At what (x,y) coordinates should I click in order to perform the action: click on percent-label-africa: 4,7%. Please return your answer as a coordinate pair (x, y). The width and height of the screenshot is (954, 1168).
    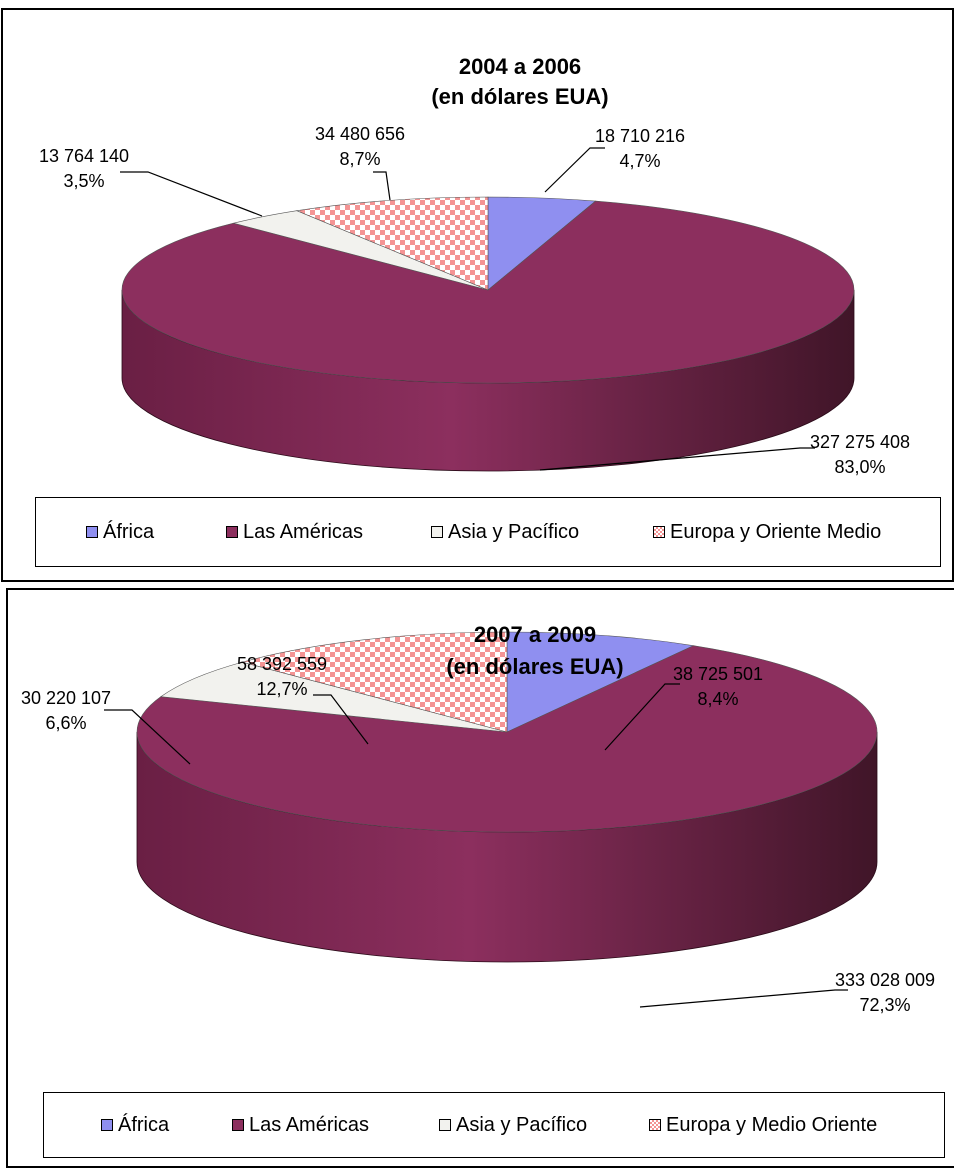
    Looking at the image, I should click on (639, 161).